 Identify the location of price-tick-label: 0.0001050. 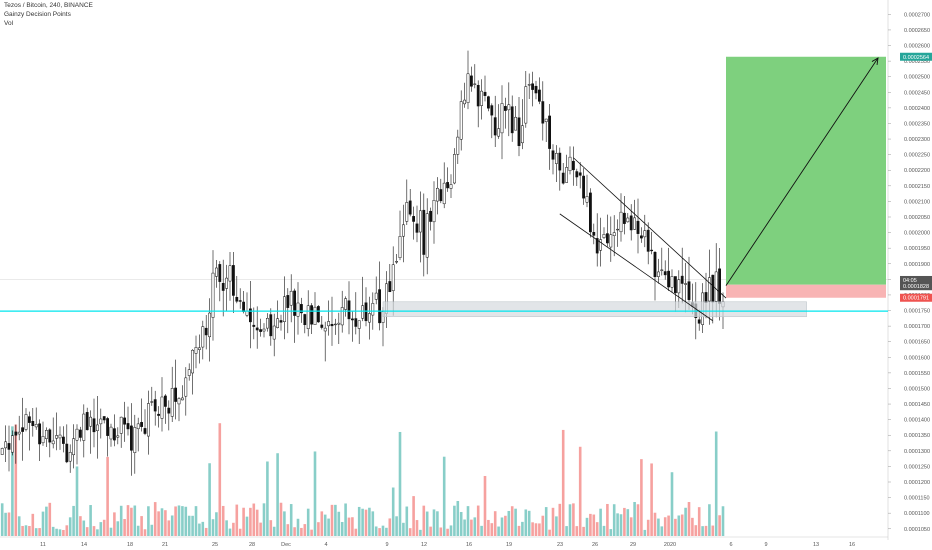
(917, 530).